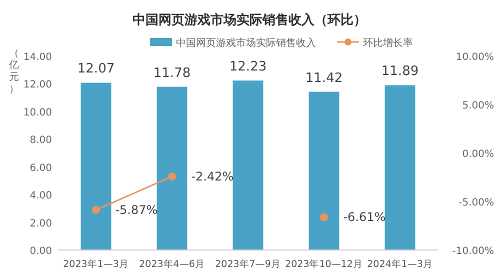 This screenshot has height=278, width=499. I want to click on data-label: -6.61%, so click(364, 217).